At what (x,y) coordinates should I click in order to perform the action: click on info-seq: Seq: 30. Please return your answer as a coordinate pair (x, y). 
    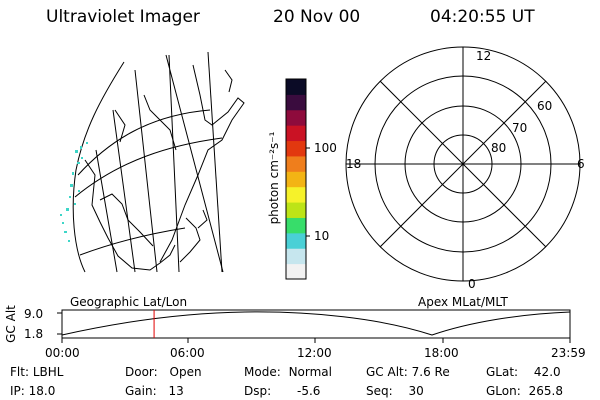
    Looking at the image, I should click on (395, 391).